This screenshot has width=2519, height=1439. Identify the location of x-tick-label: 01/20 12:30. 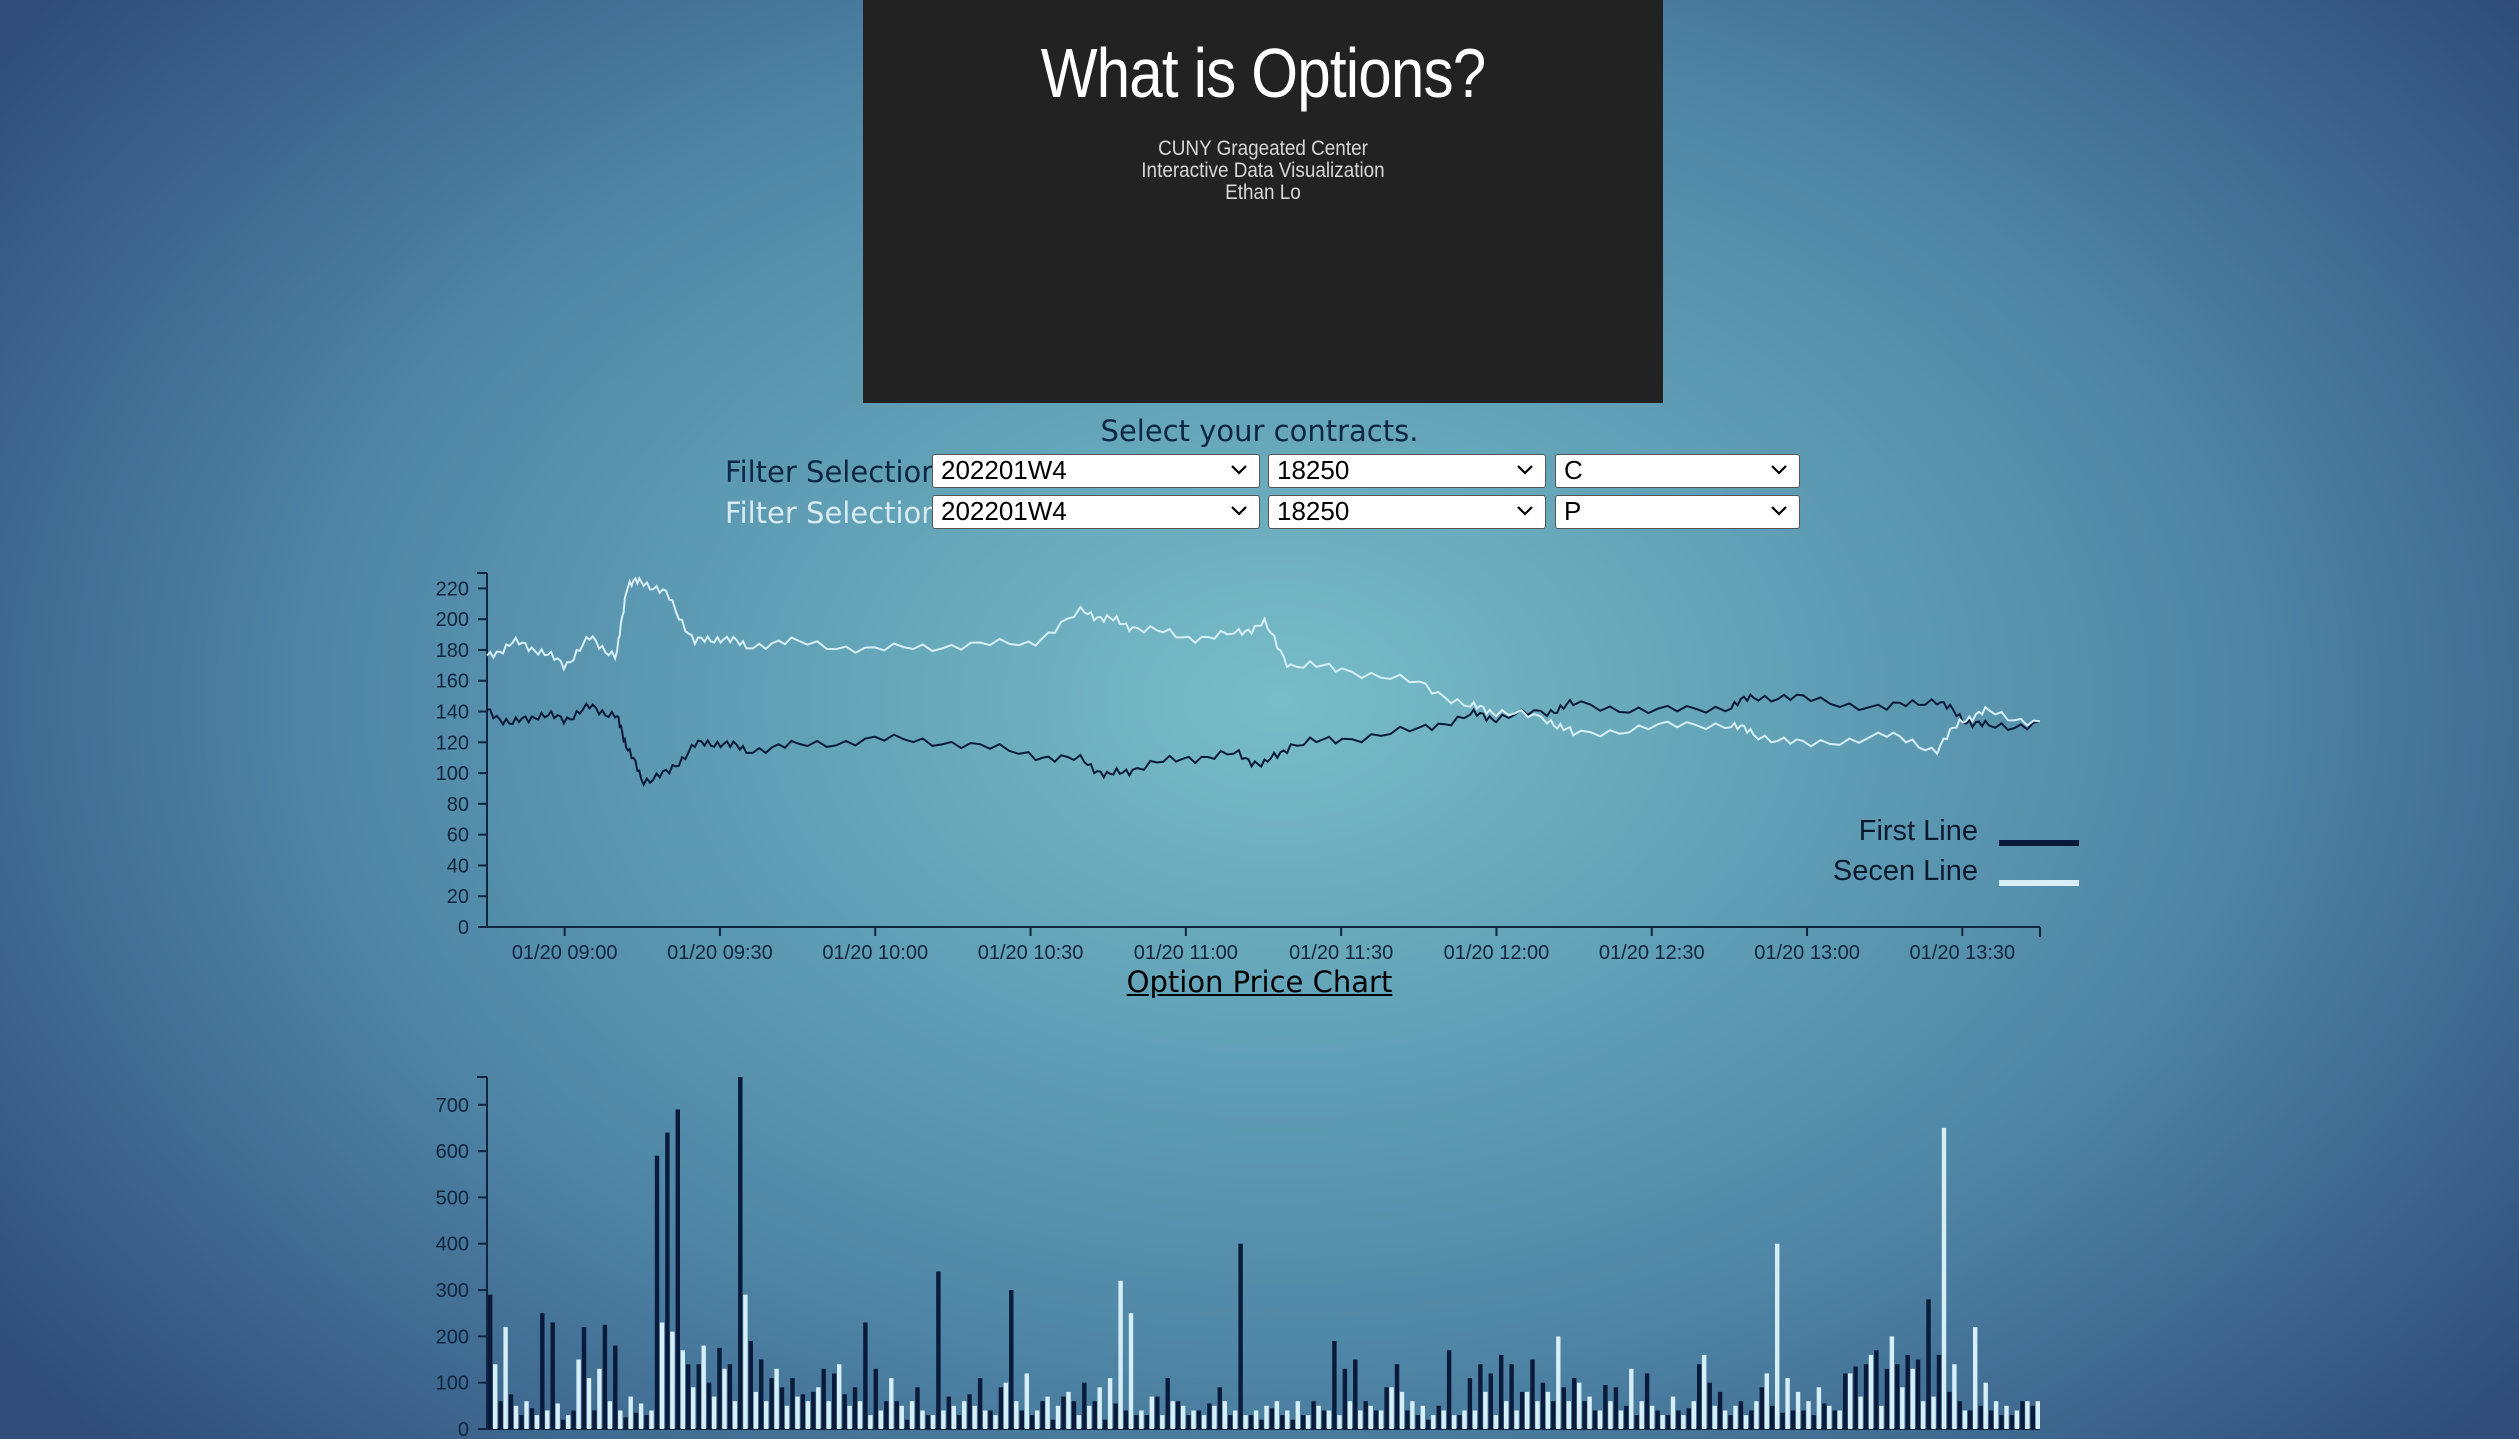
(1652, 953).